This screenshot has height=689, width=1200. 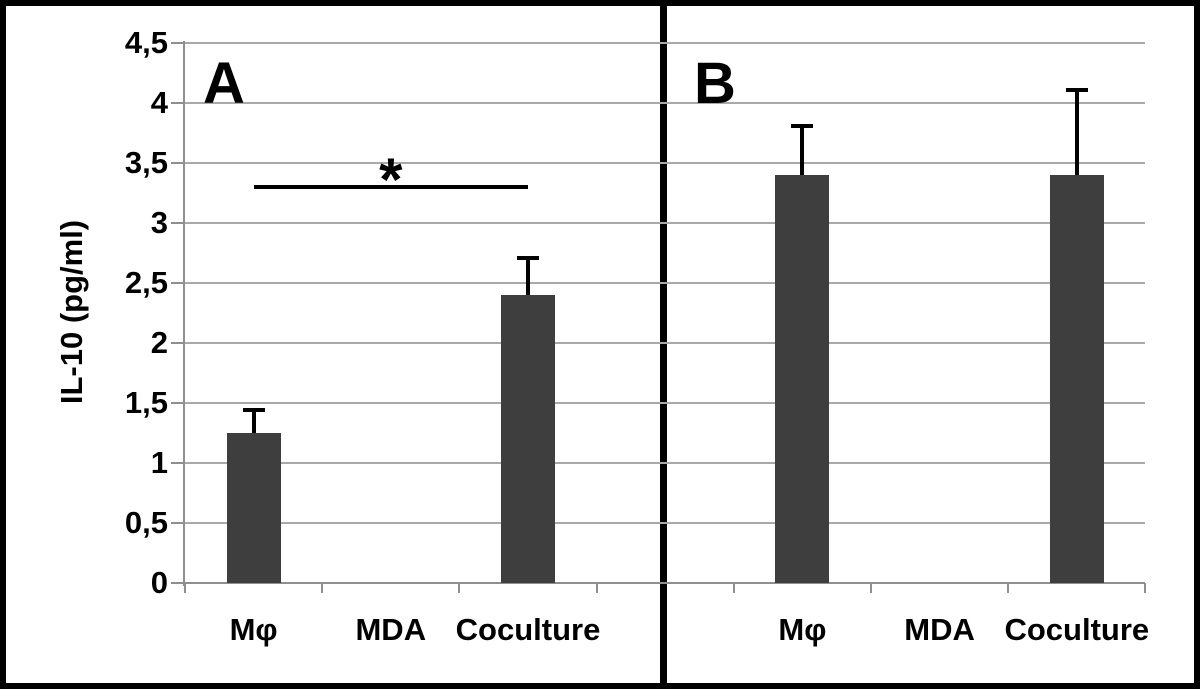 What do you see at coordinates (146, 162) in the screenshot?
I see `y-tick-label: 3,5` at bounding box center [146, 162].